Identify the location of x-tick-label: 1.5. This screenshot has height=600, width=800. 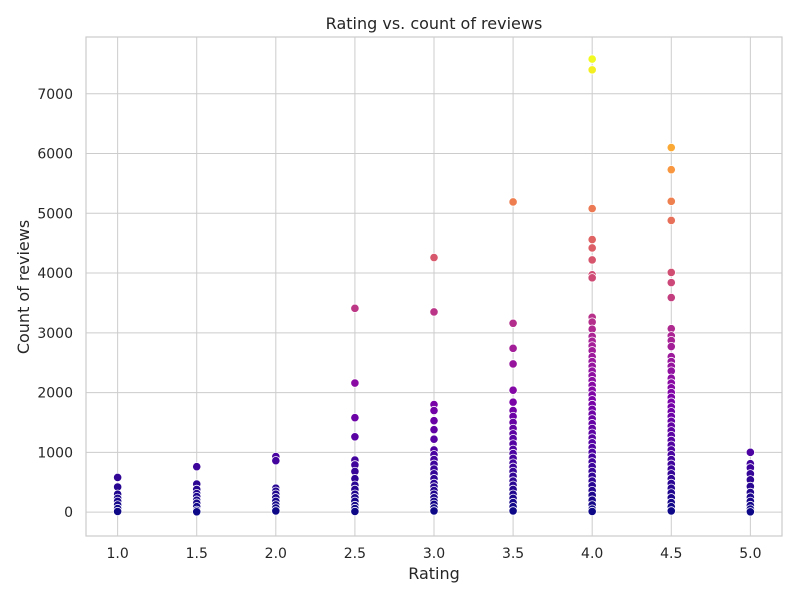
(197, 554).